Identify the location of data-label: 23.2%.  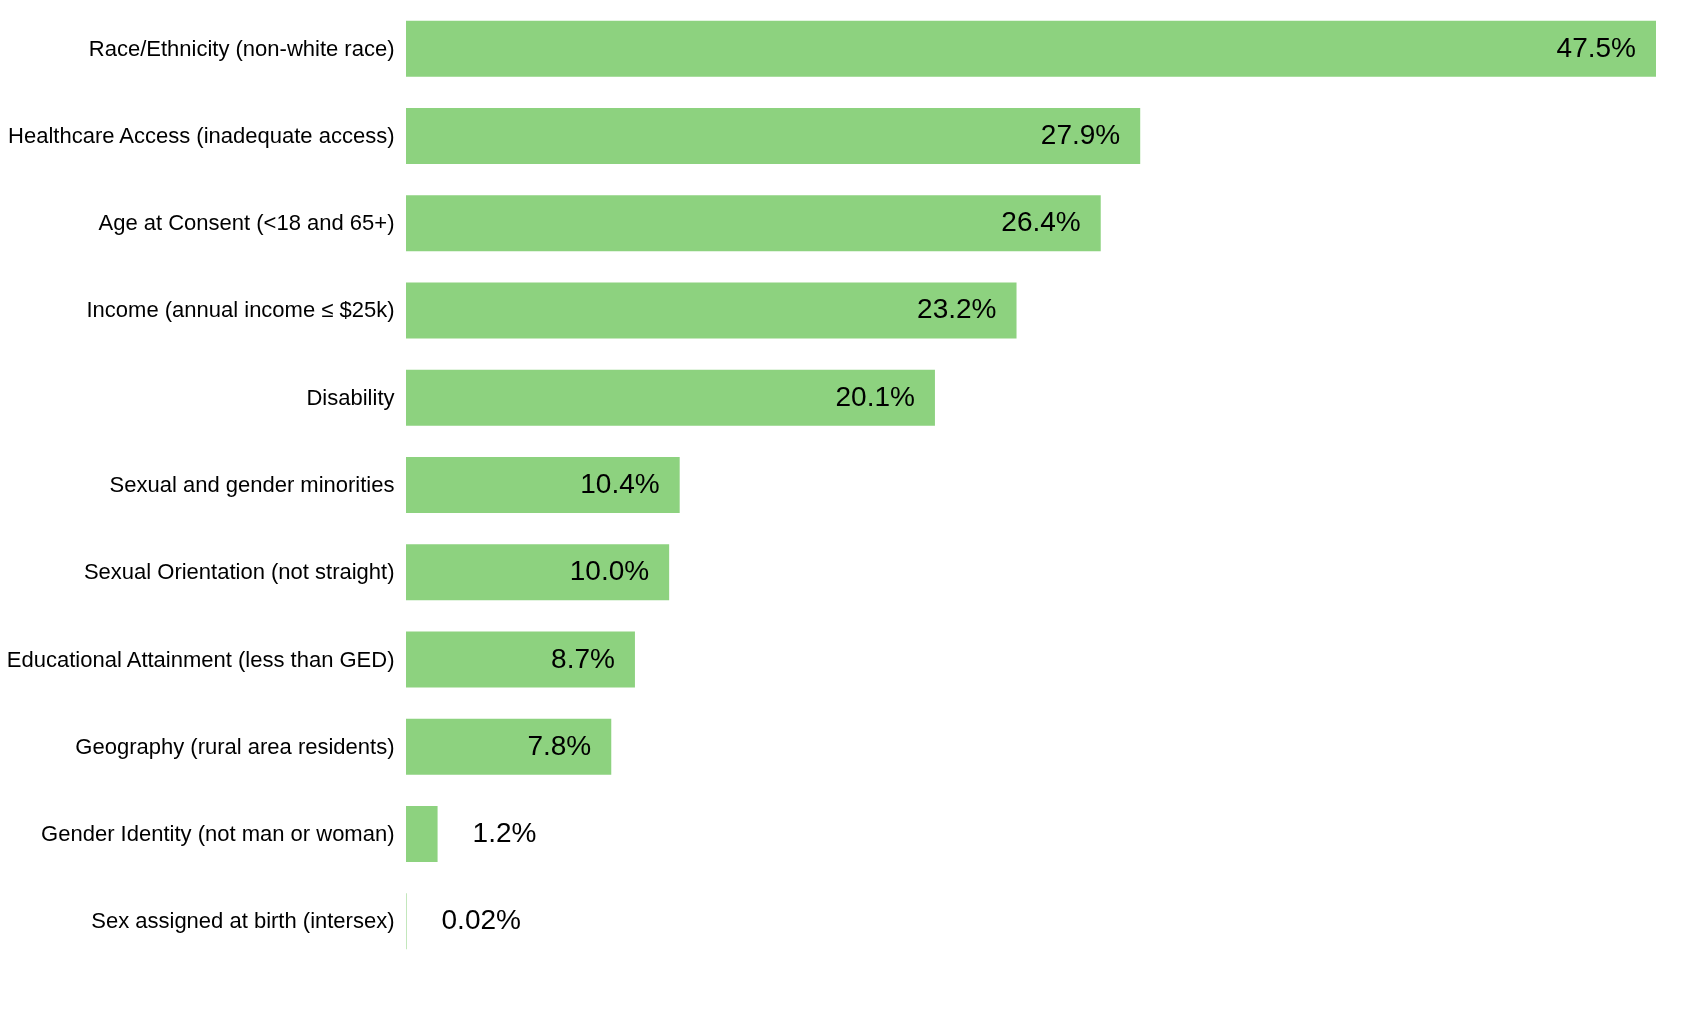
(957, 309).